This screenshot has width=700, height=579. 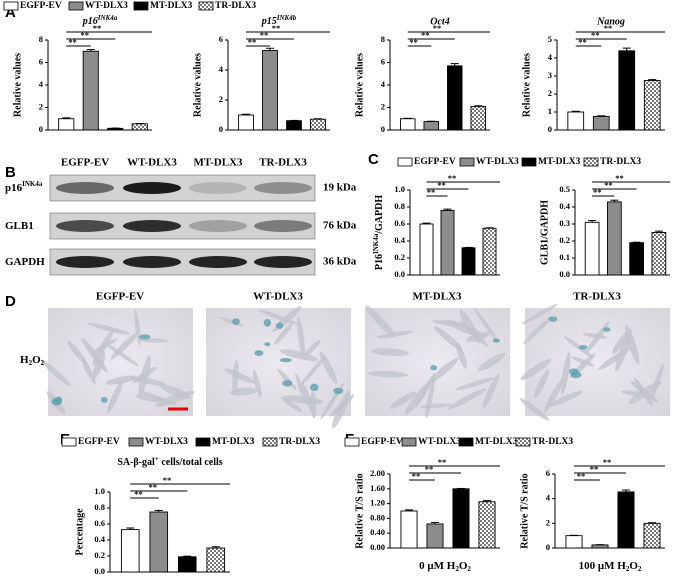 I want to click on text-run: cells/total cells, so click(x=191, y=462).